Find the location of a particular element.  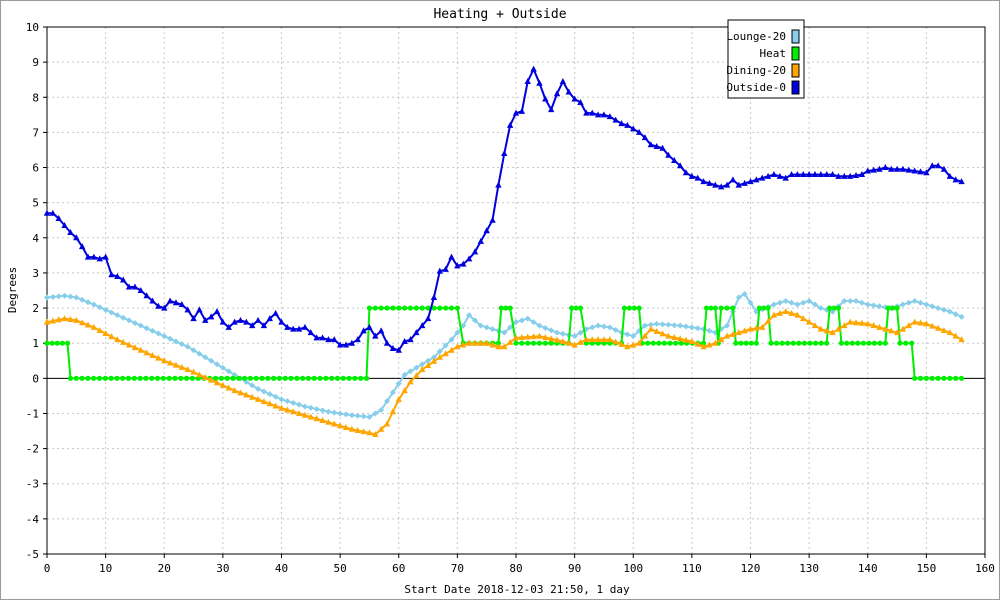

x-tick-label: 100 is located at coordinates (633, 568).